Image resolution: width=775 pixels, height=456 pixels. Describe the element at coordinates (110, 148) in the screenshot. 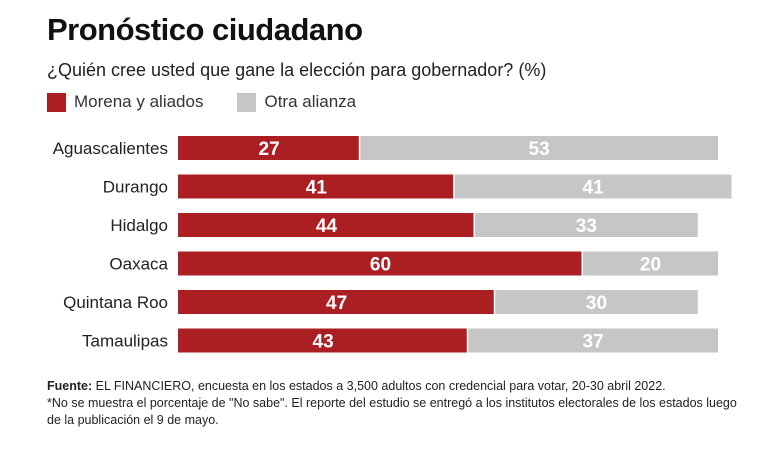

I see `category-label-aguascalientes: Aguascalientes` at that location.